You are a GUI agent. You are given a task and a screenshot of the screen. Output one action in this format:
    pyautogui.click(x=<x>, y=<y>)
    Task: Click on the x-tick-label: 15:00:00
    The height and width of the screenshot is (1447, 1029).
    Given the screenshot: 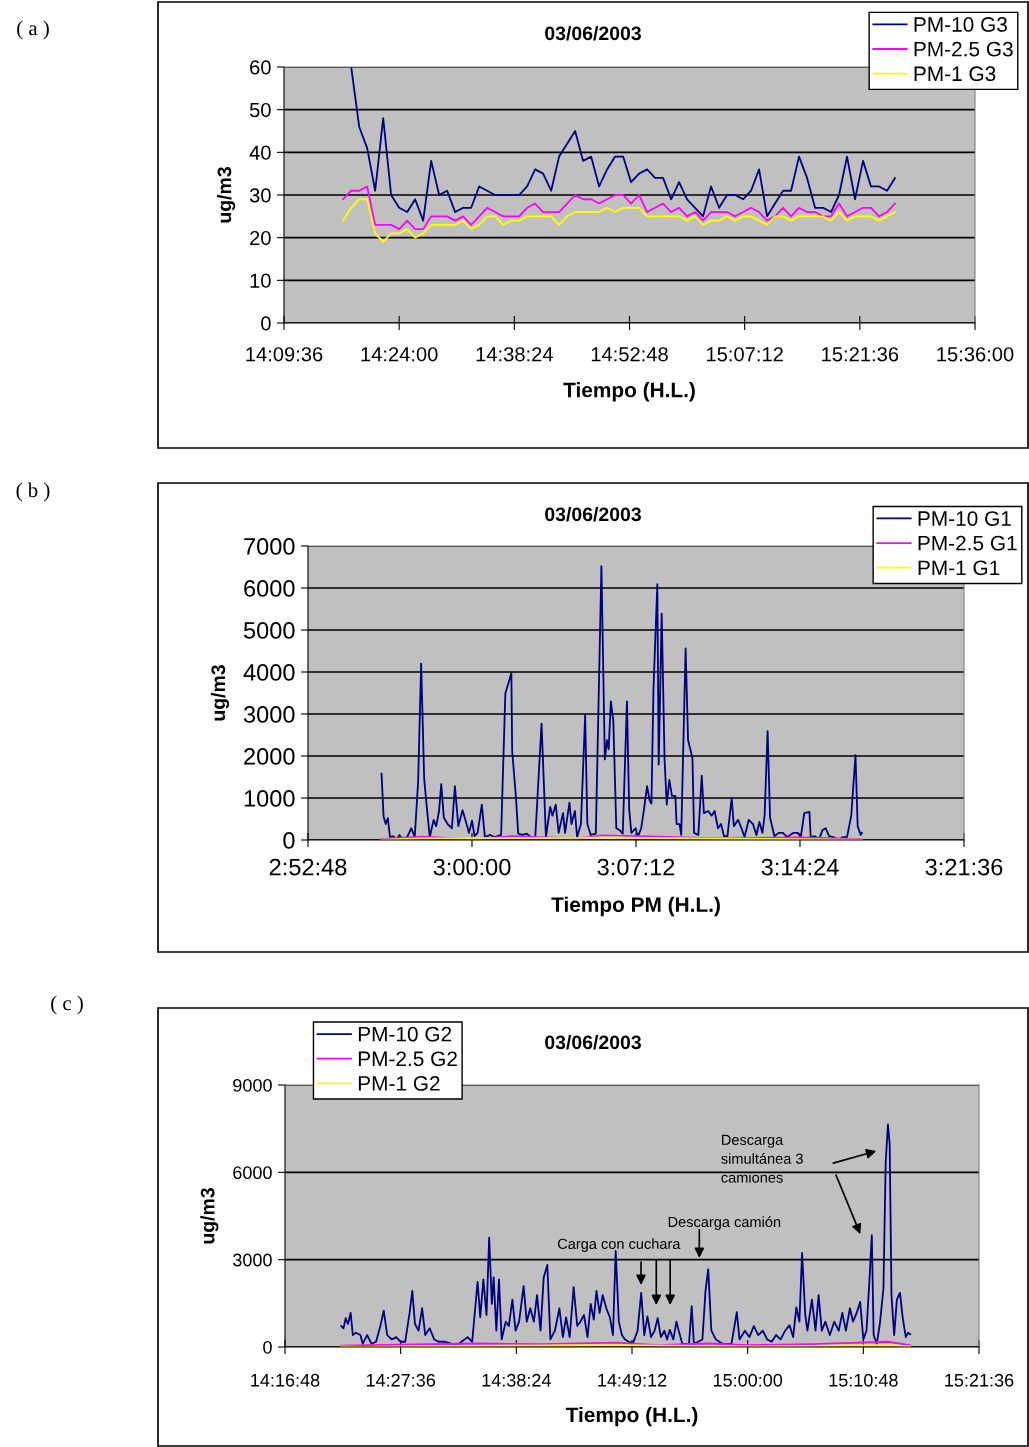 What is the action you would take?
    pyautogui.click(x=748, y=1380)
    